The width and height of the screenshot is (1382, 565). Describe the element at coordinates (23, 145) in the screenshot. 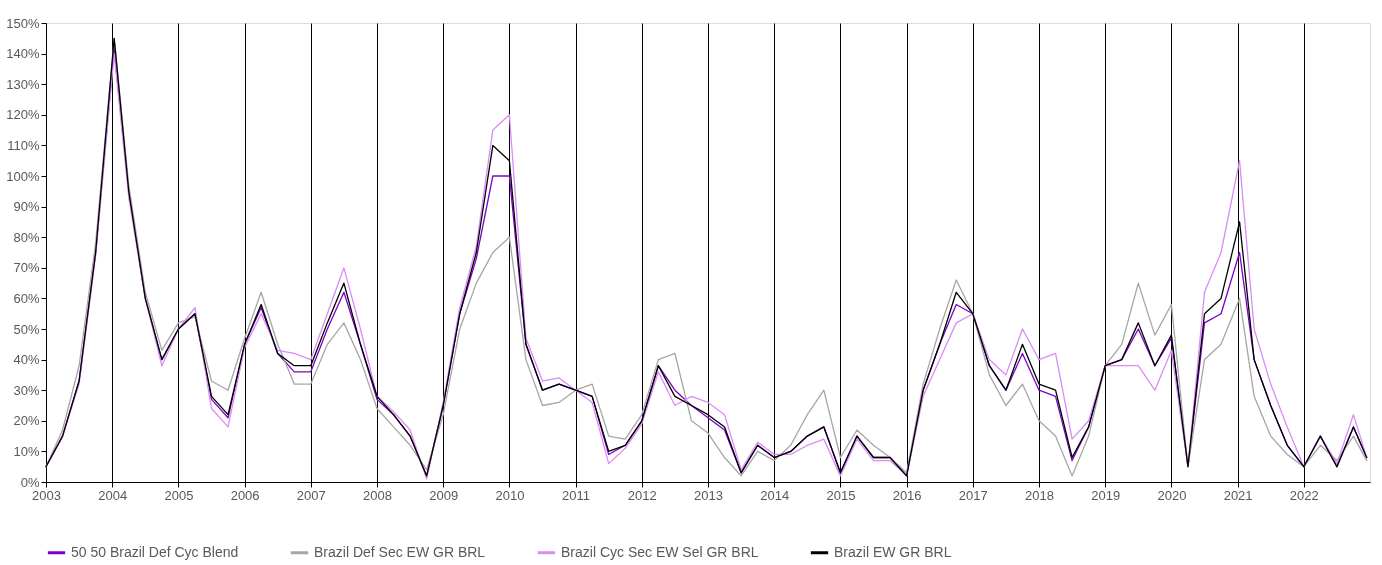

I see `y-tick-label: 110%` at that location.